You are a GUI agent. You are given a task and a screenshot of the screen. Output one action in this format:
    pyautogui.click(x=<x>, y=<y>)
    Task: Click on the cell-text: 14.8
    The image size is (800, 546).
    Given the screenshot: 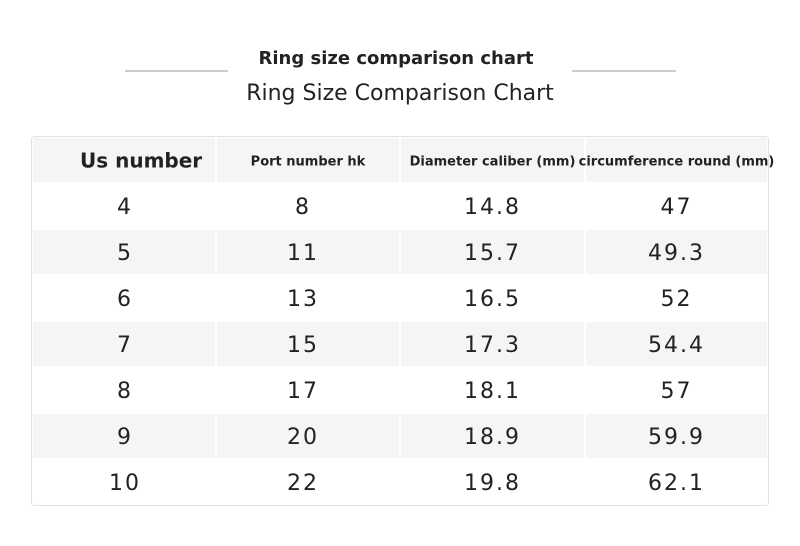 What is the action you would take?
    pyautogui.click(x=492, y=207)
    